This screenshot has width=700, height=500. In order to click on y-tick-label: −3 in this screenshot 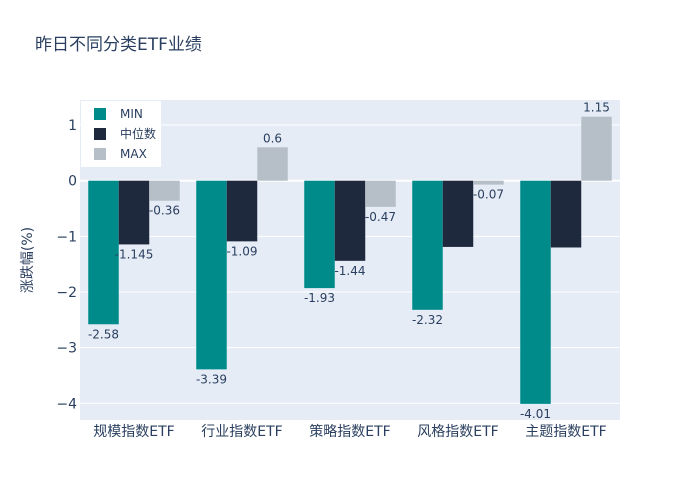, I will do `click(66, 349)`.